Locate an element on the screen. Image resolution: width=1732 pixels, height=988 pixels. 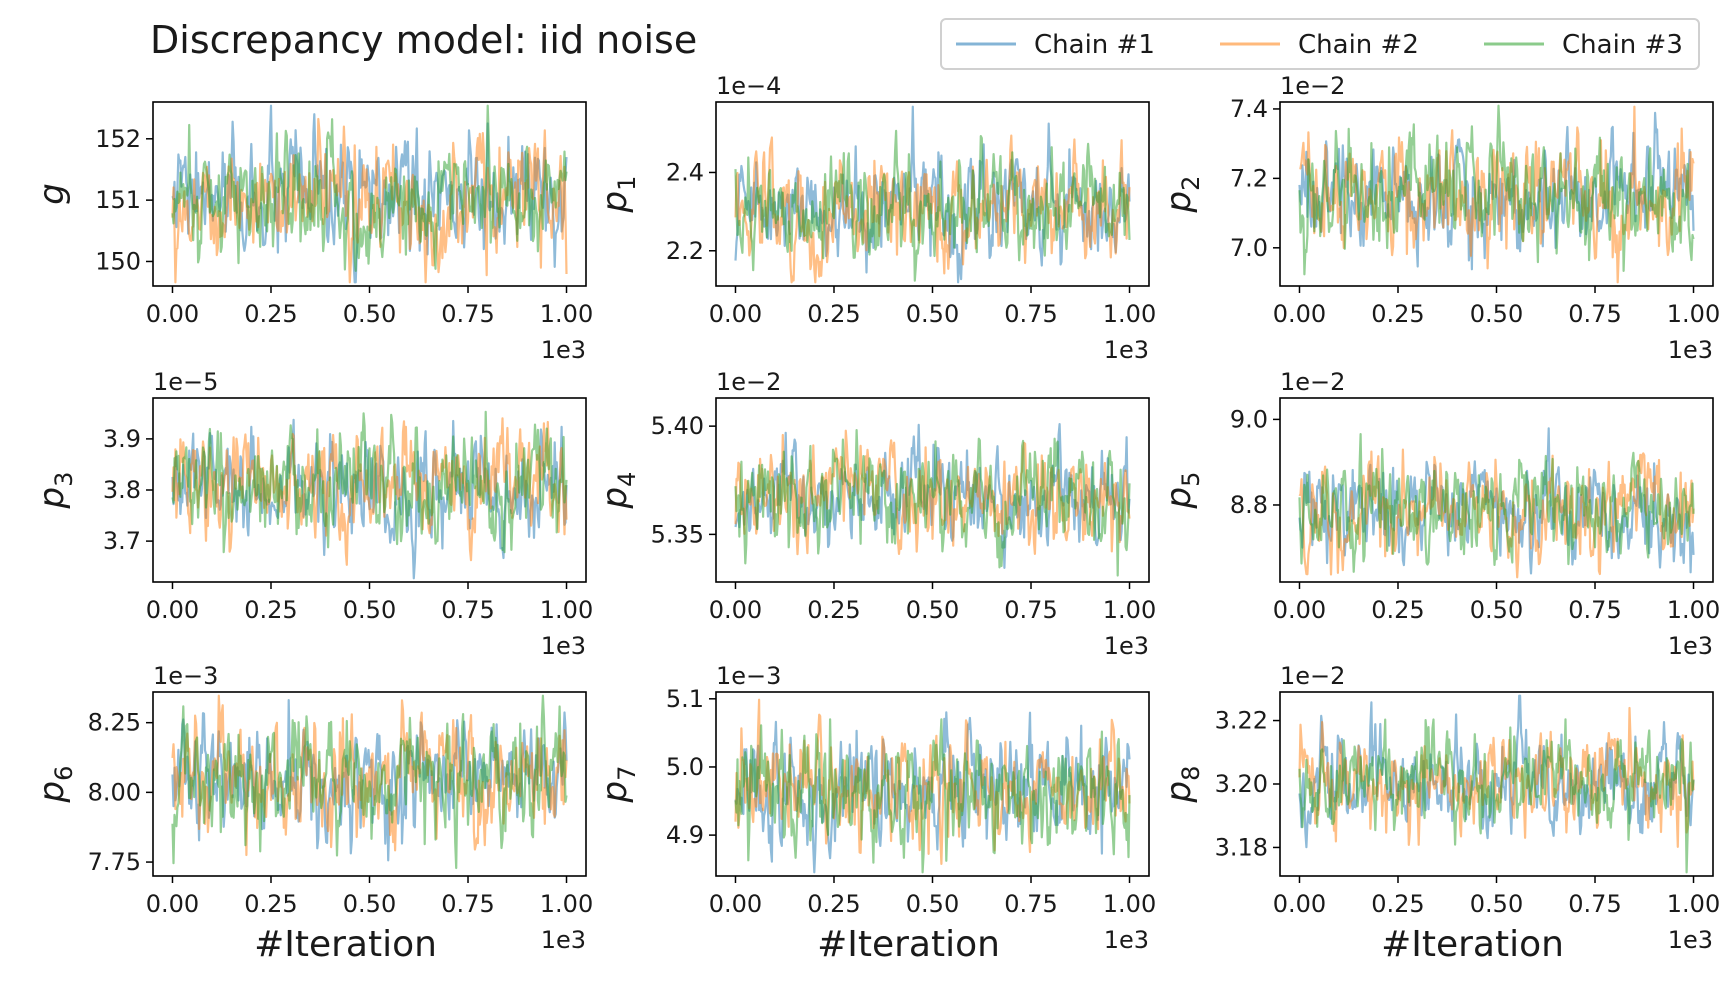
xtick-label-6-2: 0.50 is located at coordinates (1496, 610).